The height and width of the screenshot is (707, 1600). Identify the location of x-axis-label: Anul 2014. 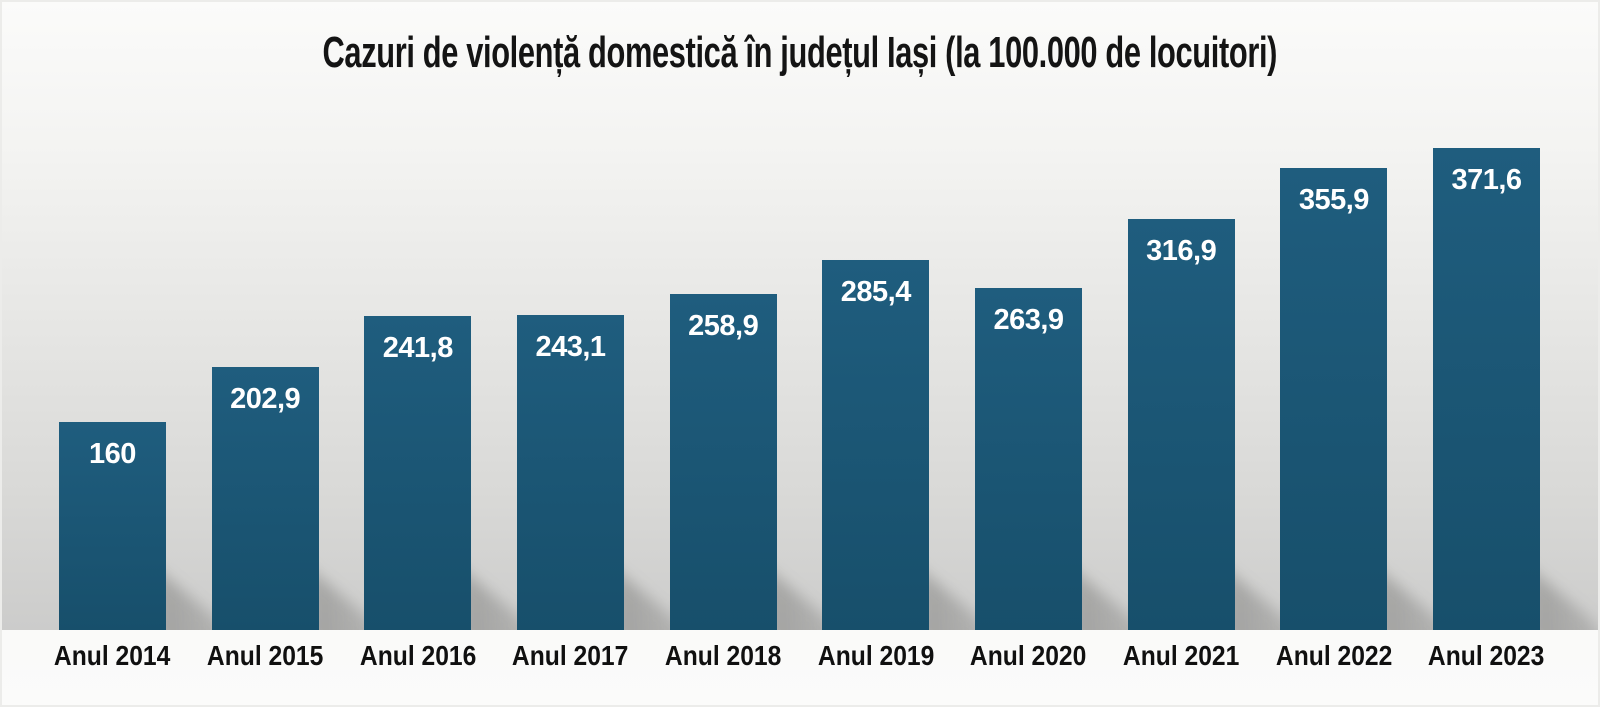
(113, 656).